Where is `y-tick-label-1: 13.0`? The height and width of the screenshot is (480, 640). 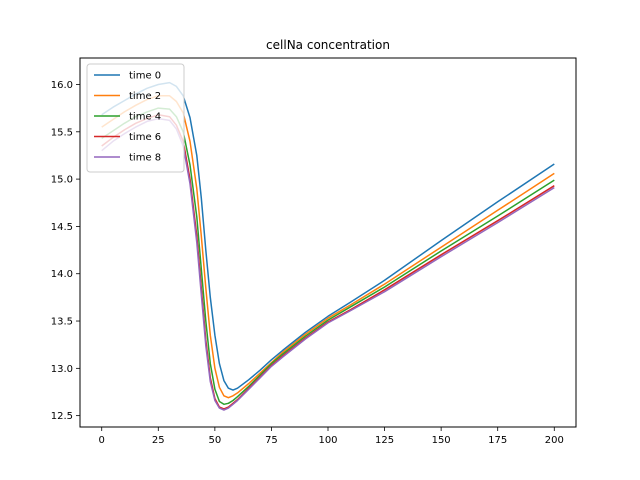 y-tick-label-1: 13.0 is located at coordinates (62, 369).